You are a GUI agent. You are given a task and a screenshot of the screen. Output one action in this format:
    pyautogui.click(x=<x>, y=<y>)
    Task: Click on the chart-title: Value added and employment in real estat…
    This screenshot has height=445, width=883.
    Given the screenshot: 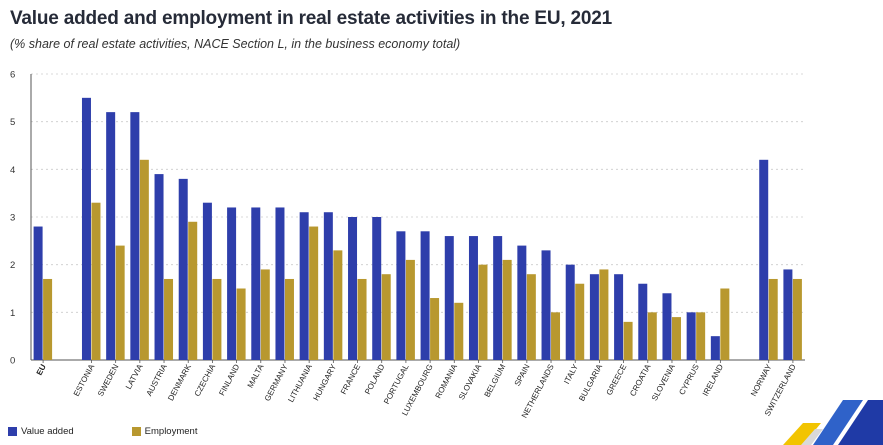 What is the action you would take?
    pyautogui.click(x=311, y=18)
    